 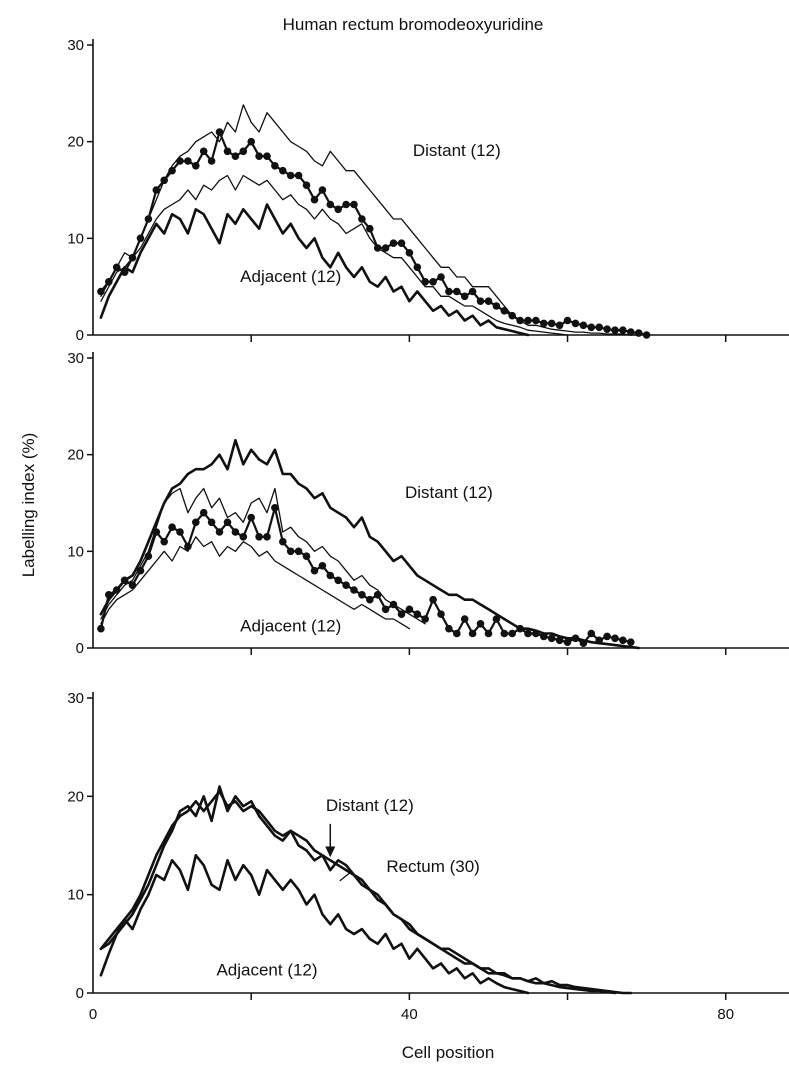 I want to click on x-tick-label: 0, so click(x=93, y=1014).